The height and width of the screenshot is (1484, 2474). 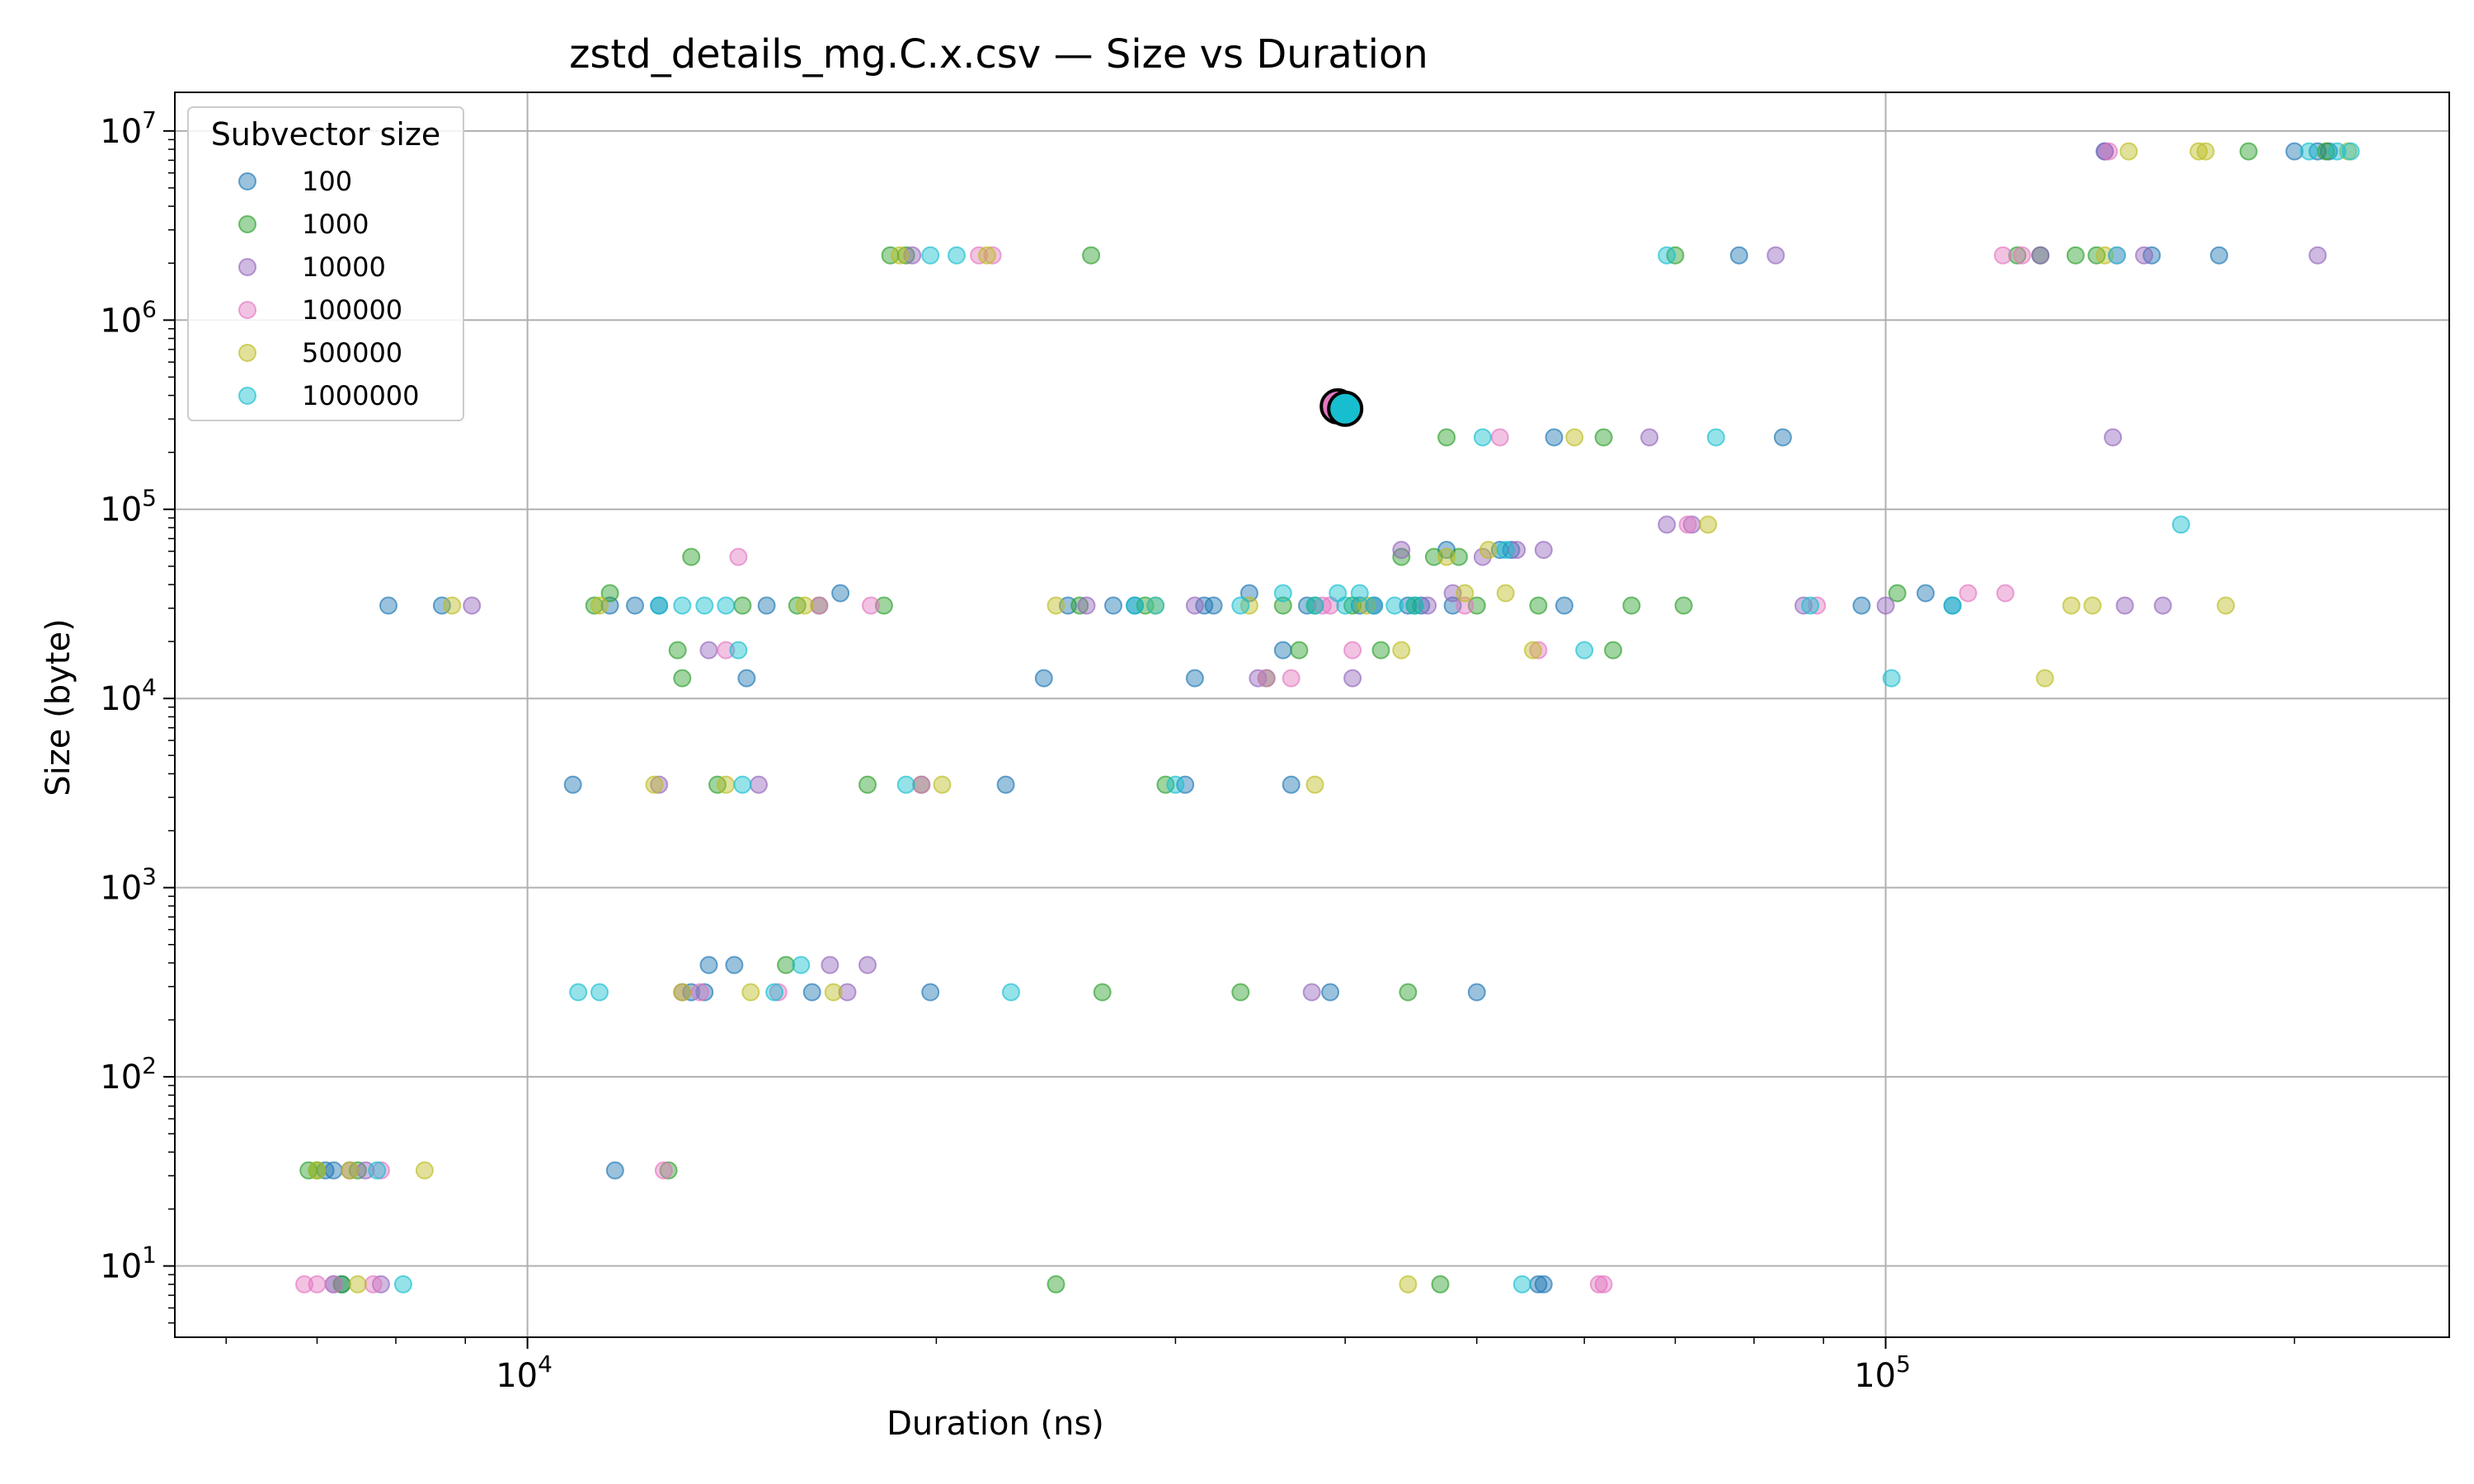 I want to click on legend-box, so click(x=325, y=263).